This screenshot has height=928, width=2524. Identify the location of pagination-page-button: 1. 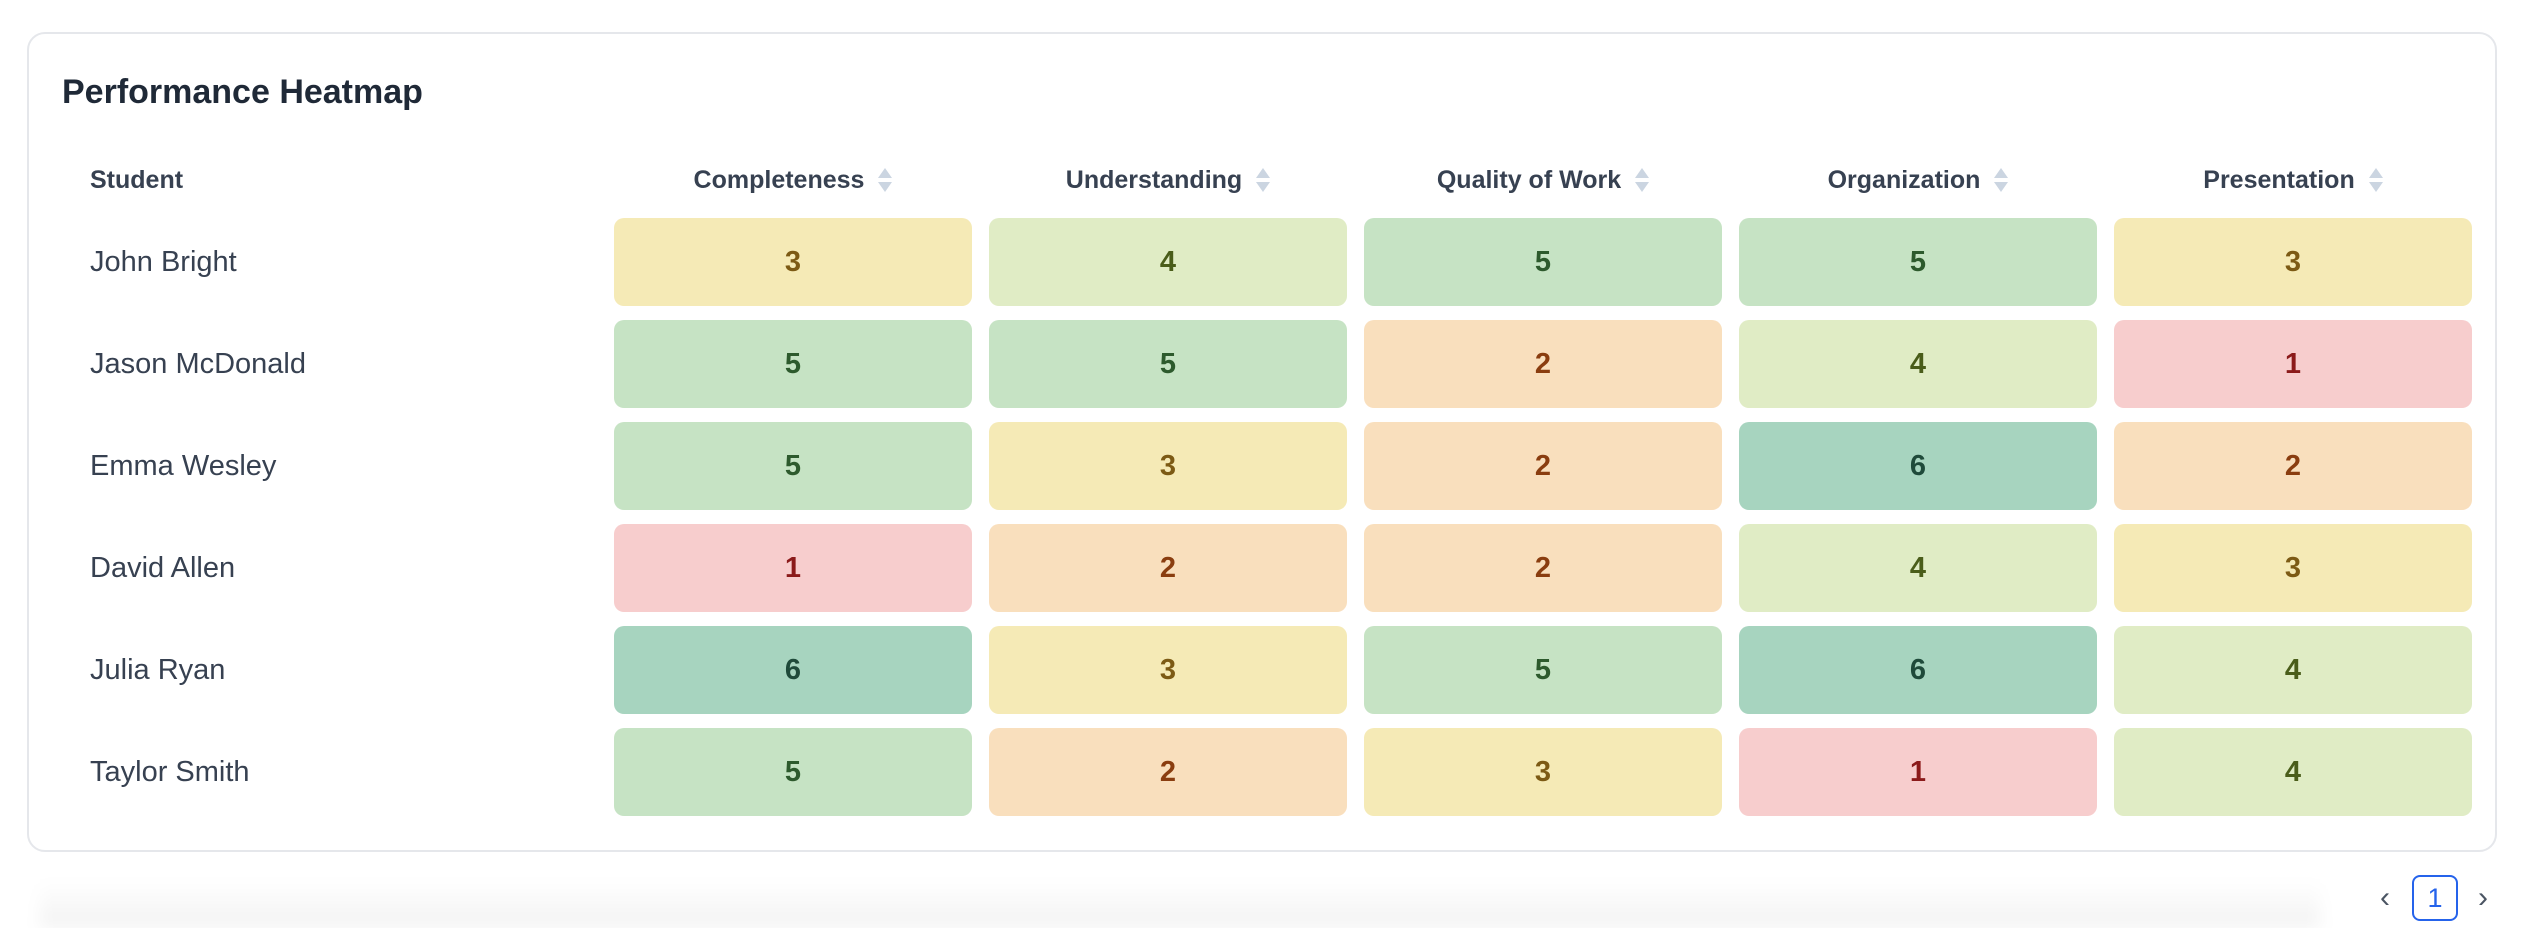
(2435, 898).